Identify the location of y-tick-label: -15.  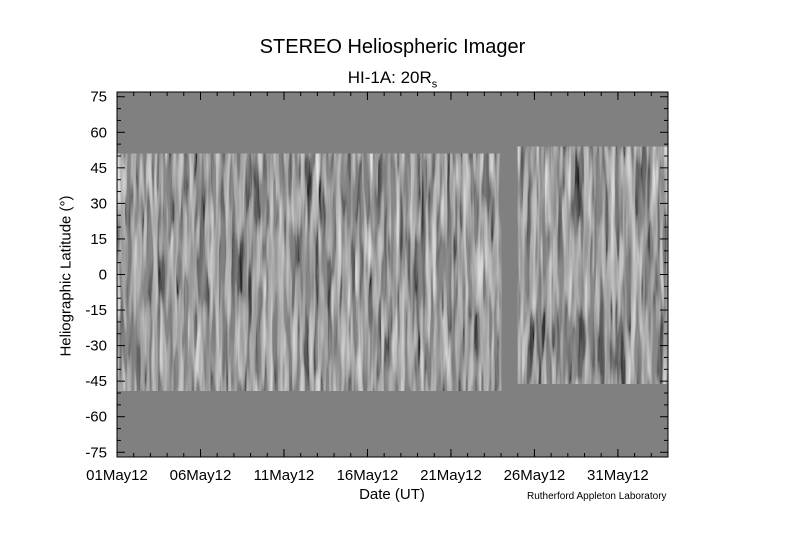
(96, 310).